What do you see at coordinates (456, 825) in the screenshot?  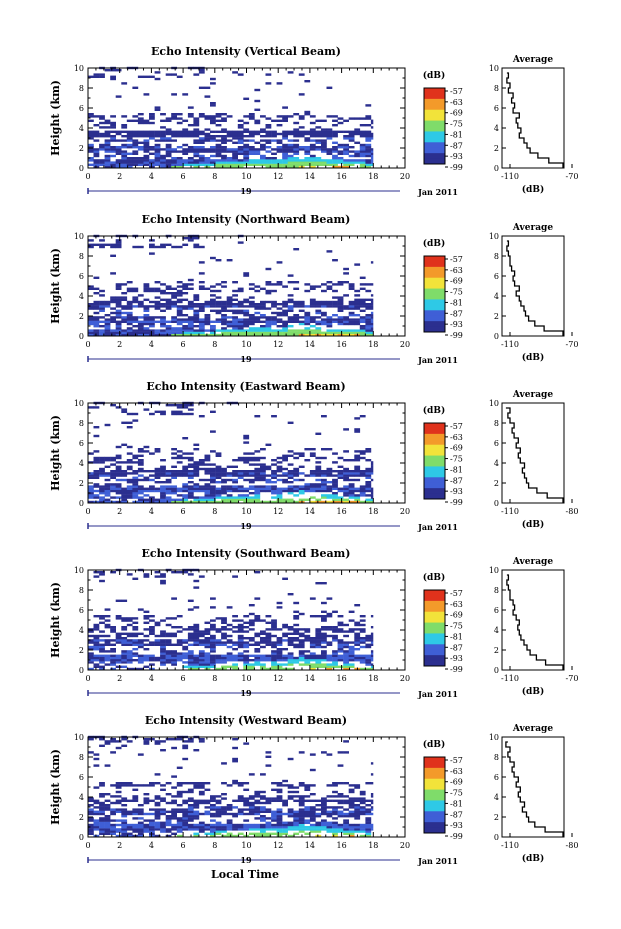 I see `colorbar-tick-label: -93` at bounding box center [456, 825].